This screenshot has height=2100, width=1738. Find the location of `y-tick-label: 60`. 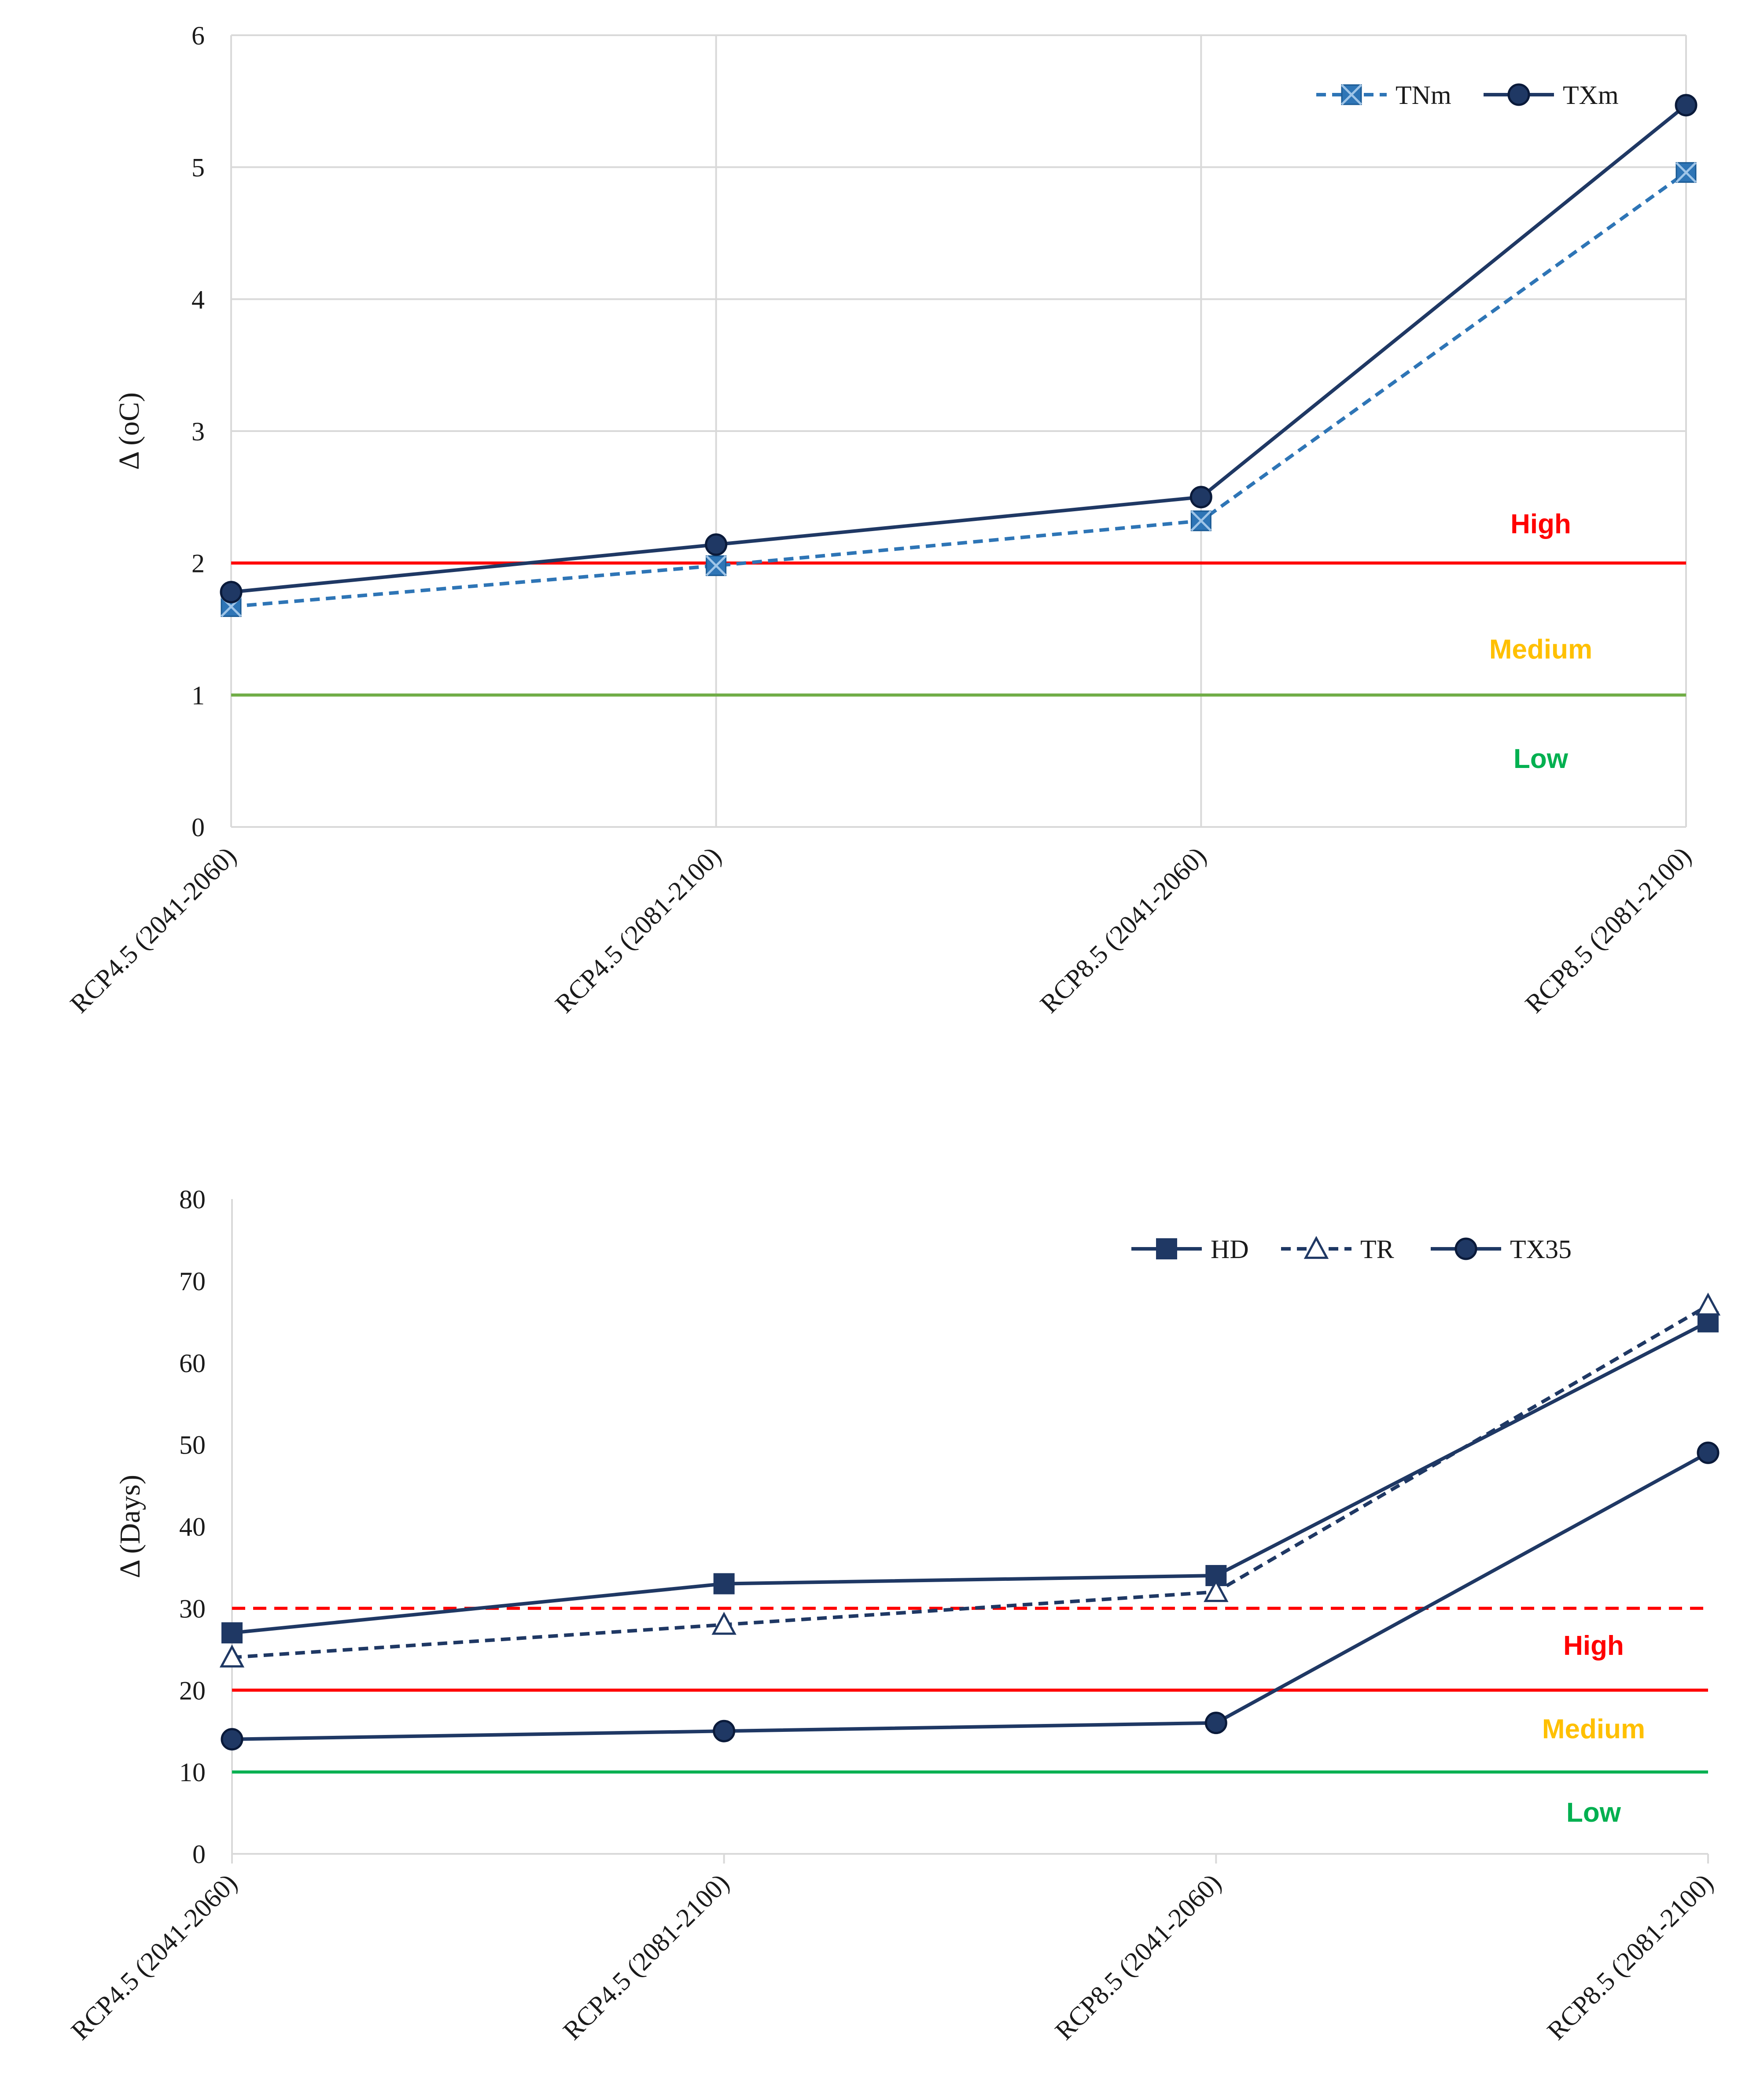

y-tick-label: 60 is located at coordinates (192, 1363).